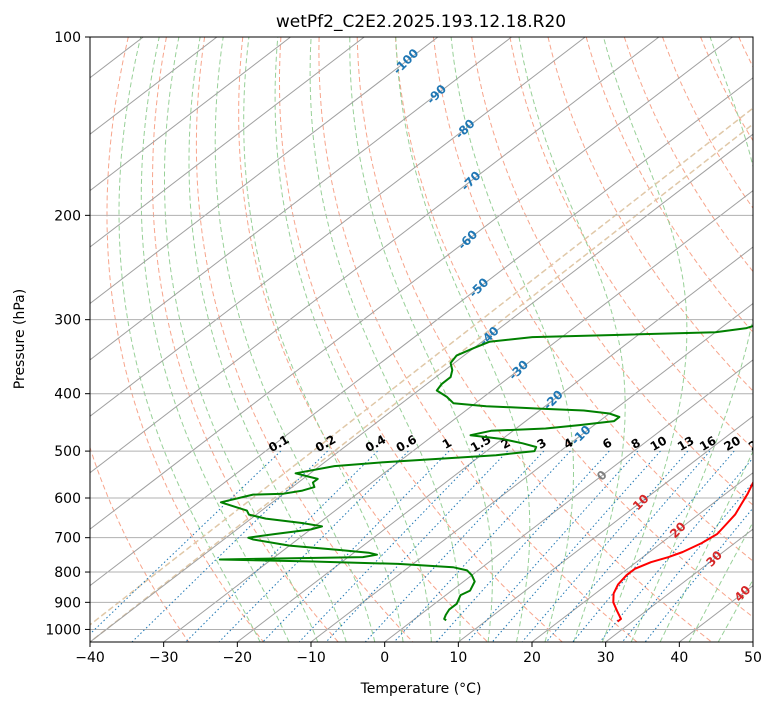 The height and width of the screenshot is (708, 775). I want to click on mixing-ratio-label: 6, so click(607, 443).